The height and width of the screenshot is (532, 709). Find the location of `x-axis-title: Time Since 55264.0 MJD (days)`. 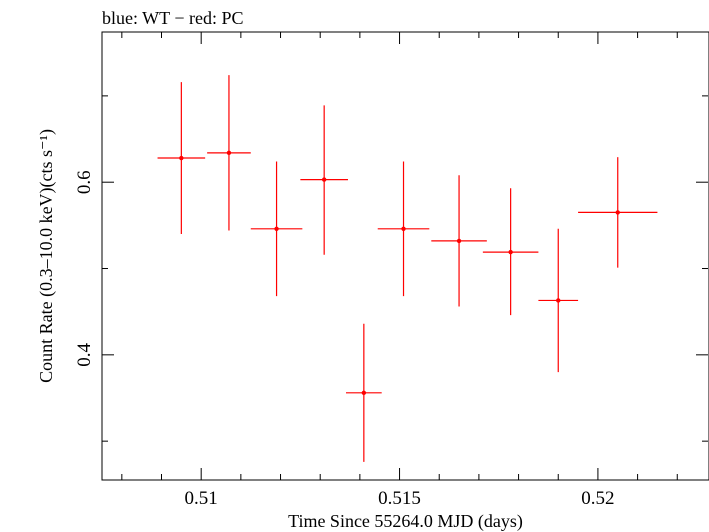

x-axis-title: Time Since 55264.0 MJD (days) is located at coordinates (405, 521).